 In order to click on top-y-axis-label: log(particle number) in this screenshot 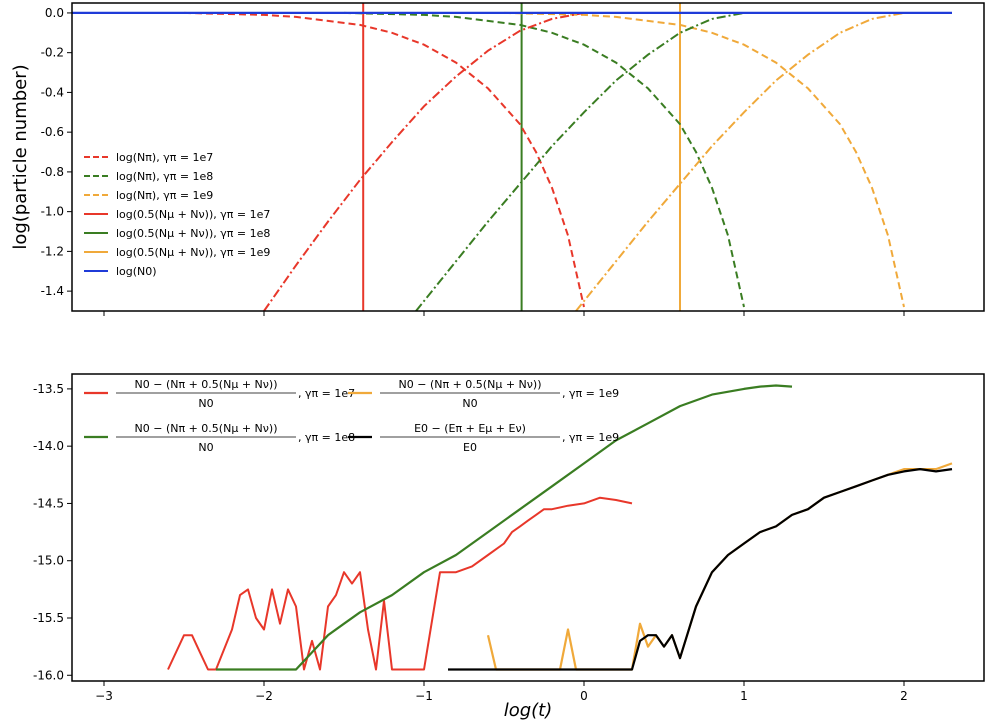, I will do `click(20, 156)`.